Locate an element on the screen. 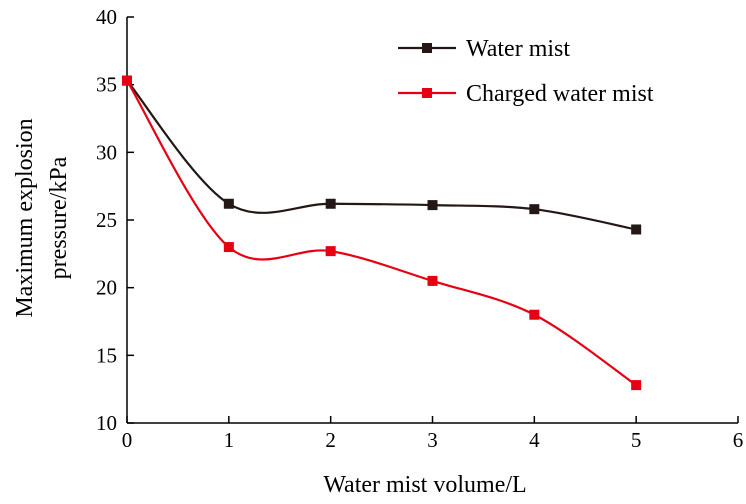 This screenshot has width=746, height=504. x-tick-label: 6 is located at coordinates (738, 440).